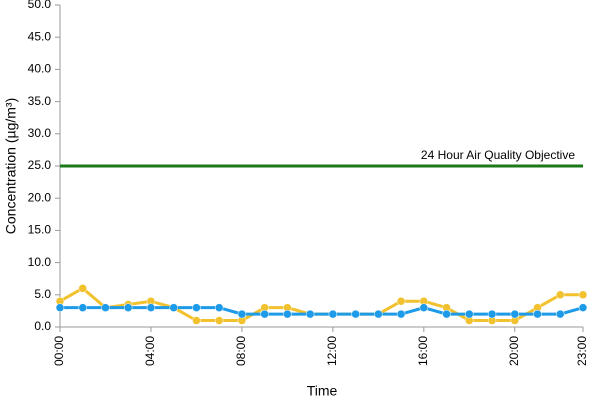 The width and height of the screenshot is (600, 400). What do you see at coordinates (40, 36) in the screenshot?
I see `y-tick-label: 45.0` at bounding box center [40, 36].